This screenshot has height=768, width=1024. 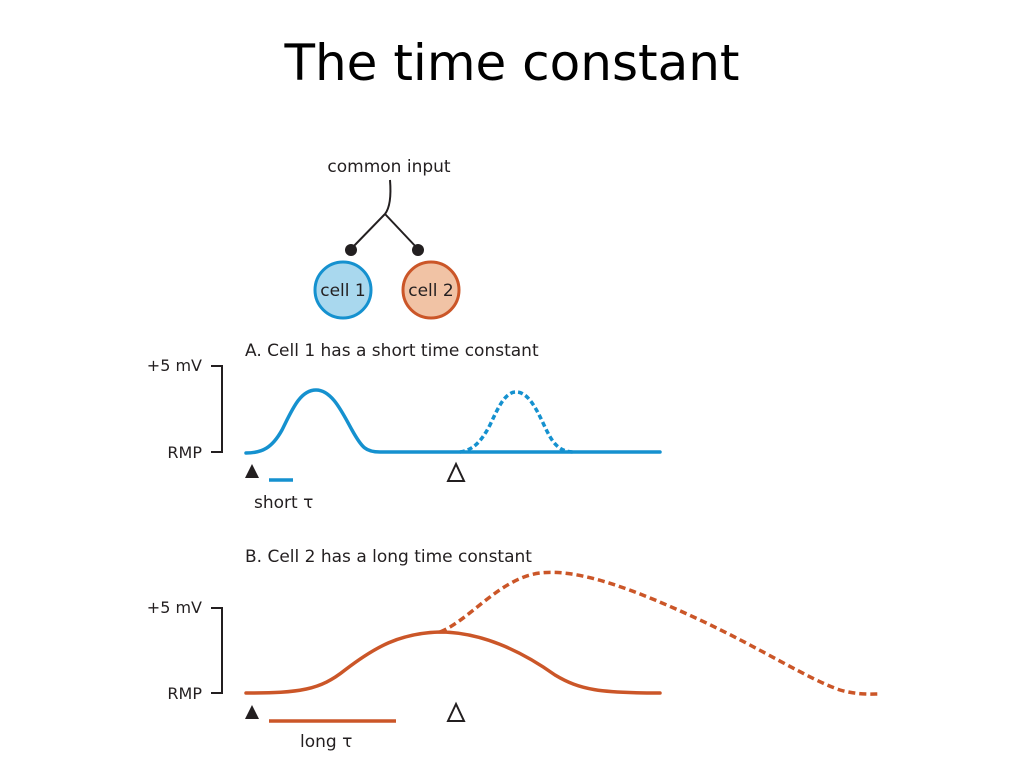 What do you see at coordinates (453, 421) in the screenshot?
I see `panel-a-trace` at bounding box center [453, 421].